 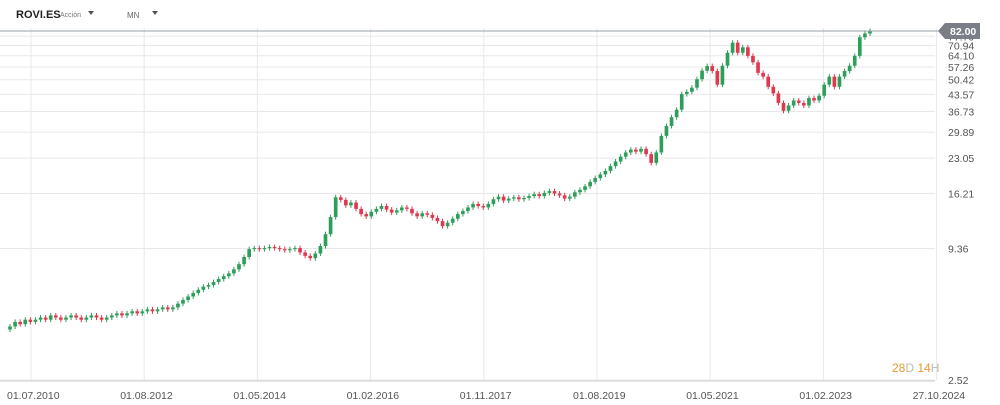 What do you see at coordinates (712, 396) in the screenshot?
I see `x-tick-label: 01.05.2021` at bounding box center [712, 396].